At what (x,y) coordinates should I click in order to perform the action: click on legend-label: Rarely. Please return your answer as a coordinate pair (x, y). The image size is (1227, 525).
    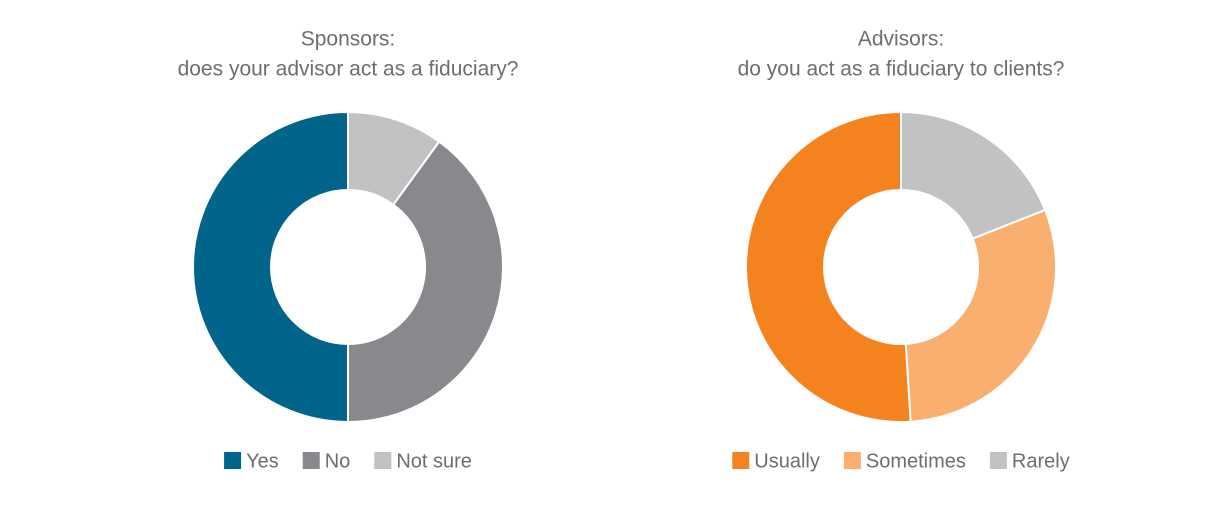
    Looking at the image, I should click on (1041, 461).